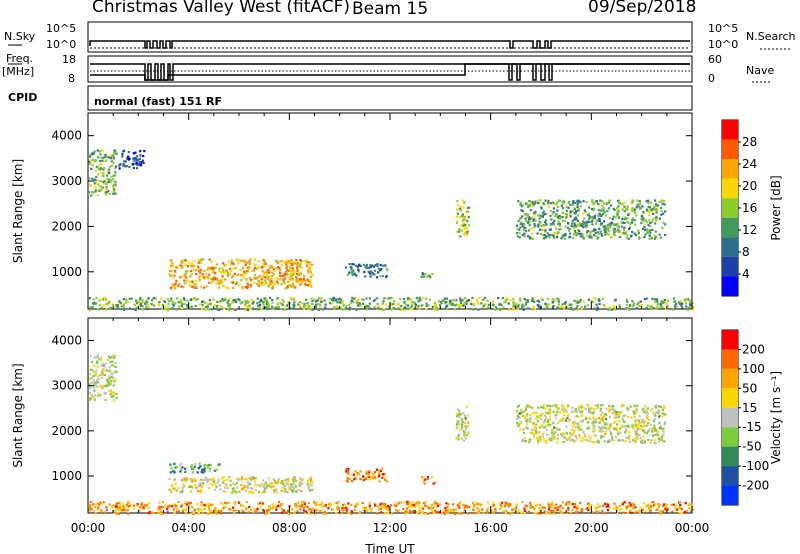  I want to click on velocity-colorbar-tick-label: 100, so click(753, 369).